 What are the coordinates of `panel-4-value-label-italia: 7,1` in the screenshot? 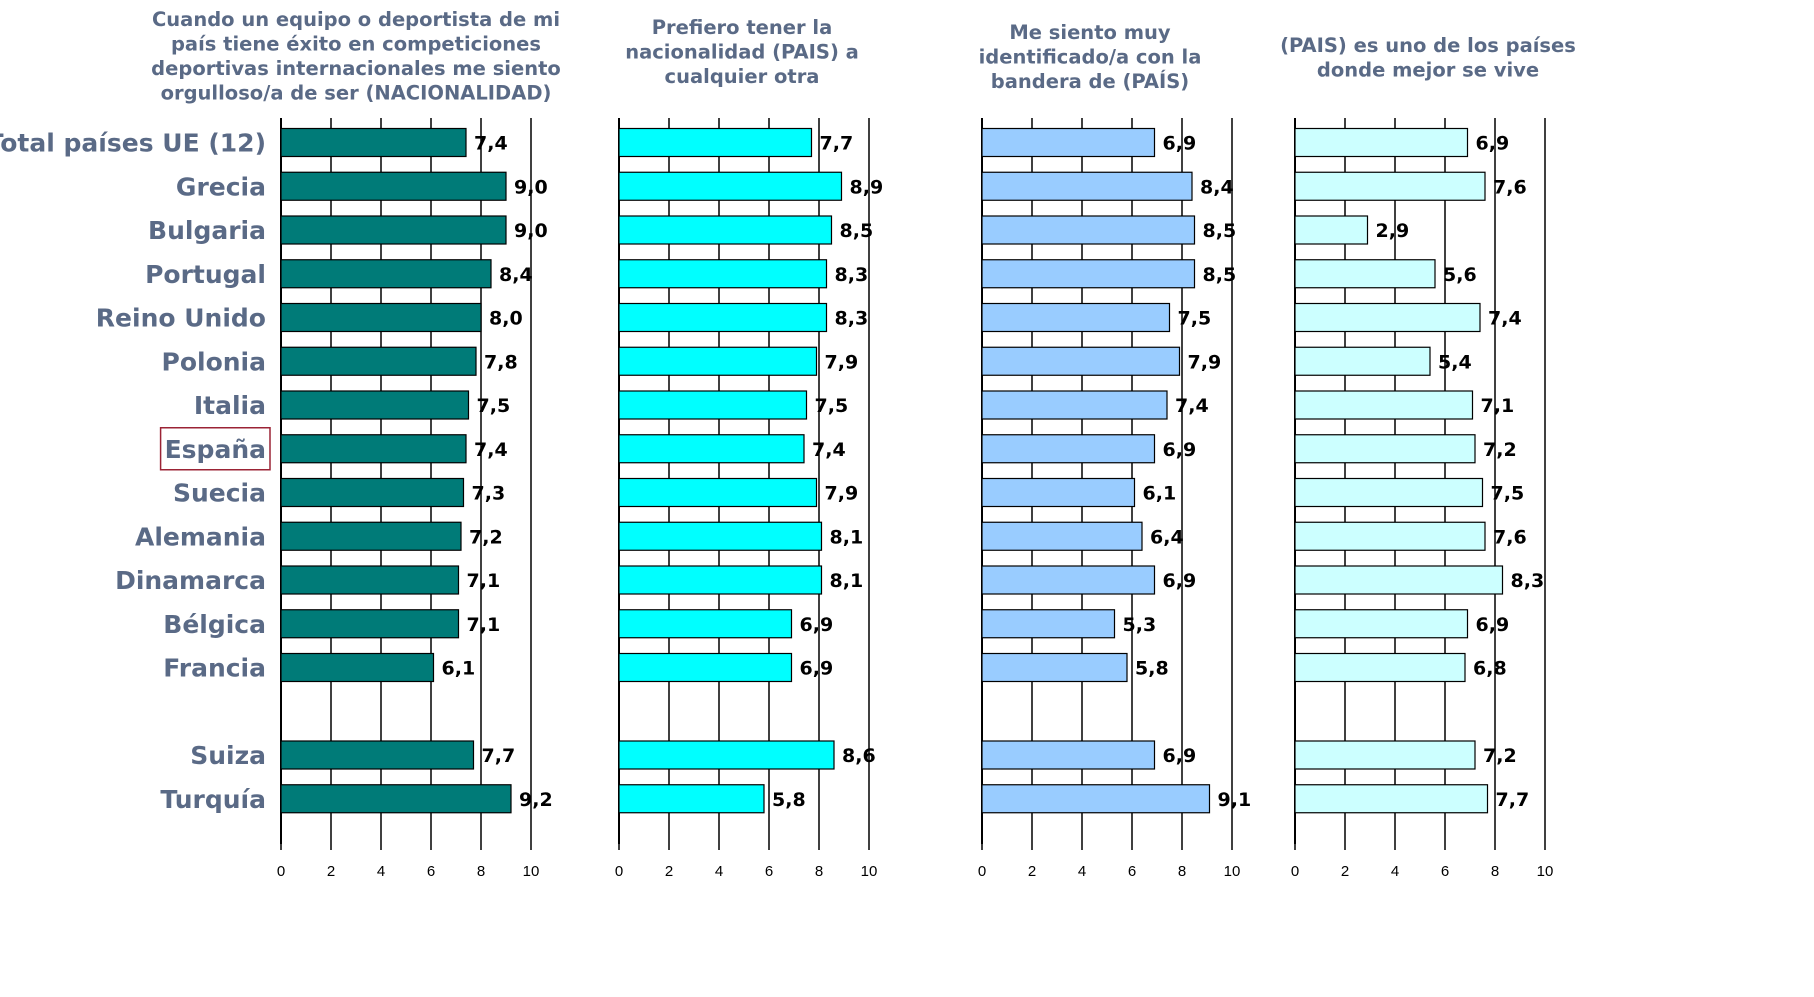 It's located at (1498, 406).